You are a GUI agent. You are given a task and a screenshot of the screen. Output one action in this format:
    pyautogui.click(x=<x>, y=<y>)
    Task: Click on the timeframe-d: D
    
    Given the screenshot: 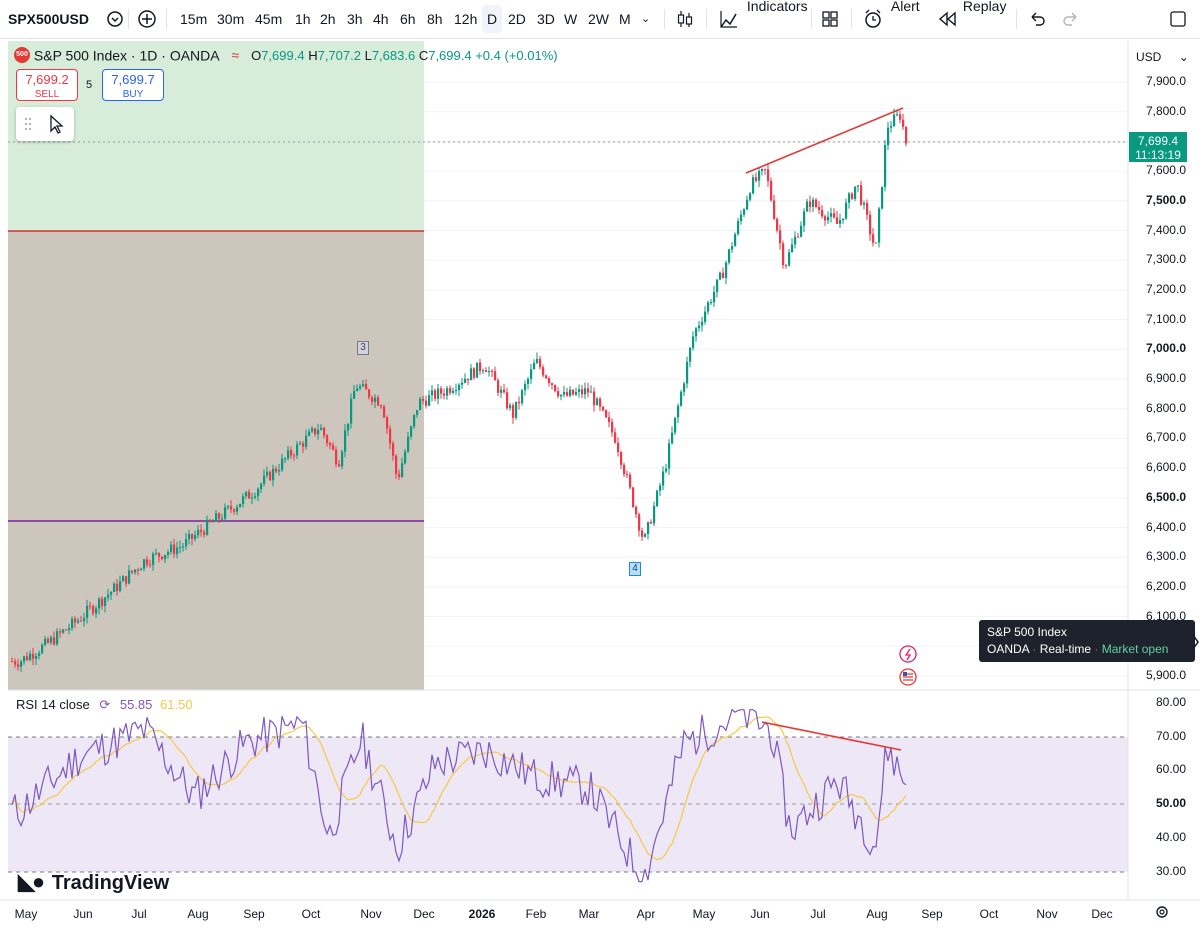 What is the action you would take?
    pyautogui.click(x=492, y=19)
    